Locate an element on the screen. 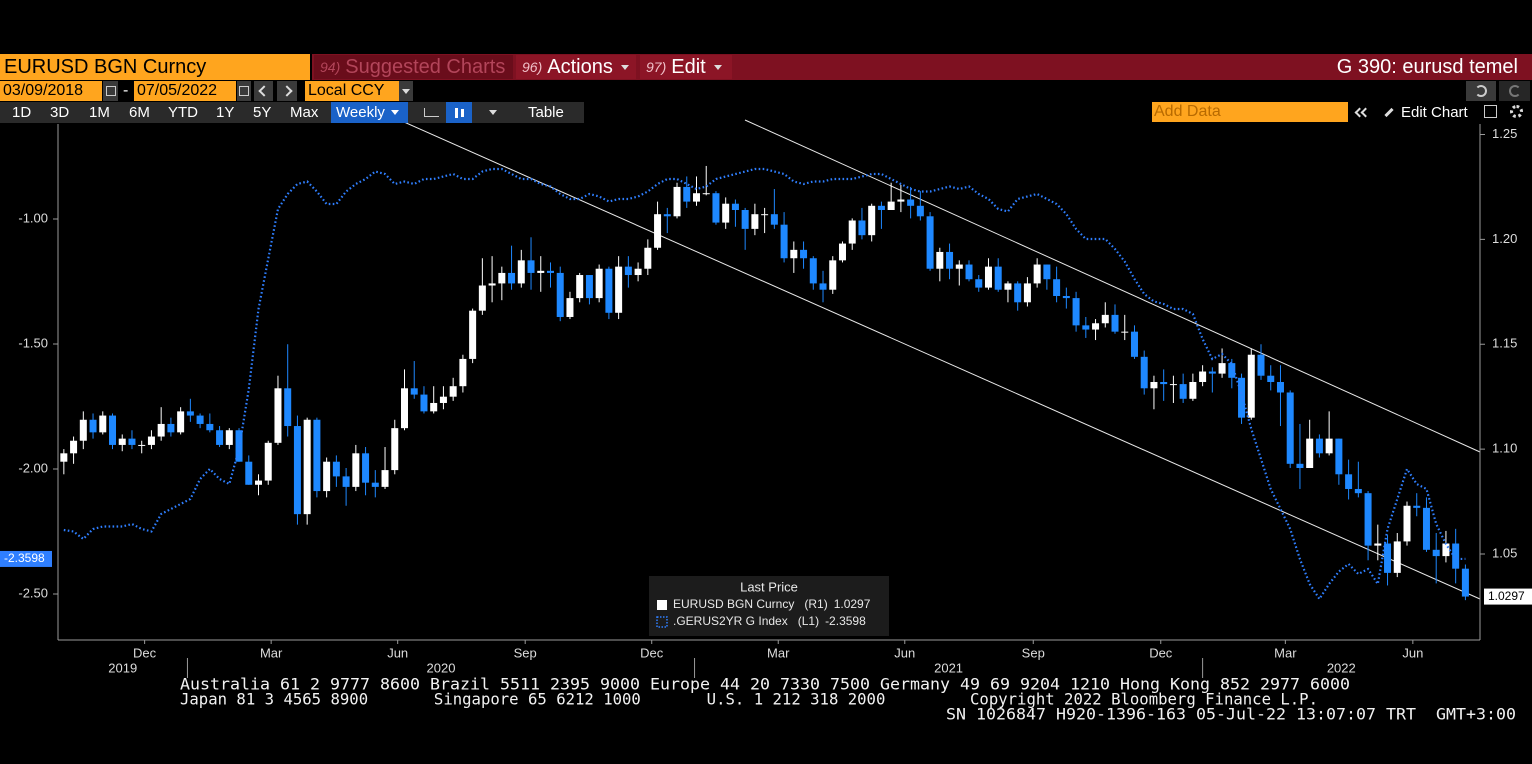 This screenshot has width=1532, height=764. currency-select: Local CCY is located at coordinates (352, 91).